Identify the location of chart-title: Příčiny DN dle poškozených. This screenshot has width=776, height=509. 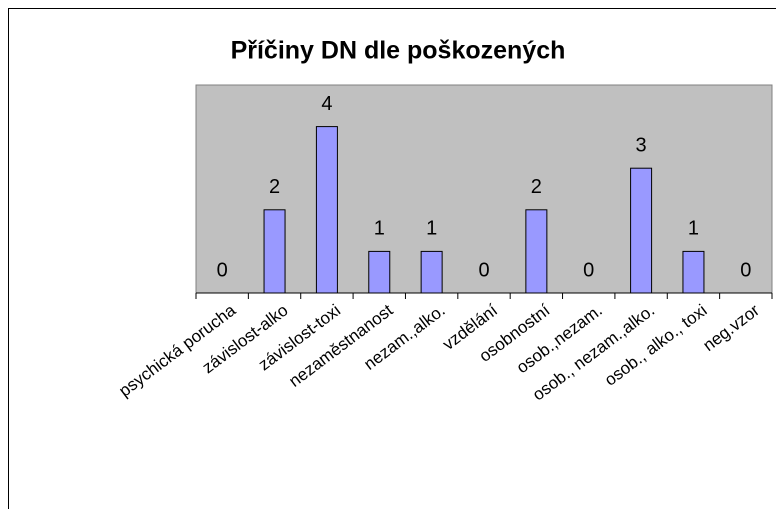
(398, 51).